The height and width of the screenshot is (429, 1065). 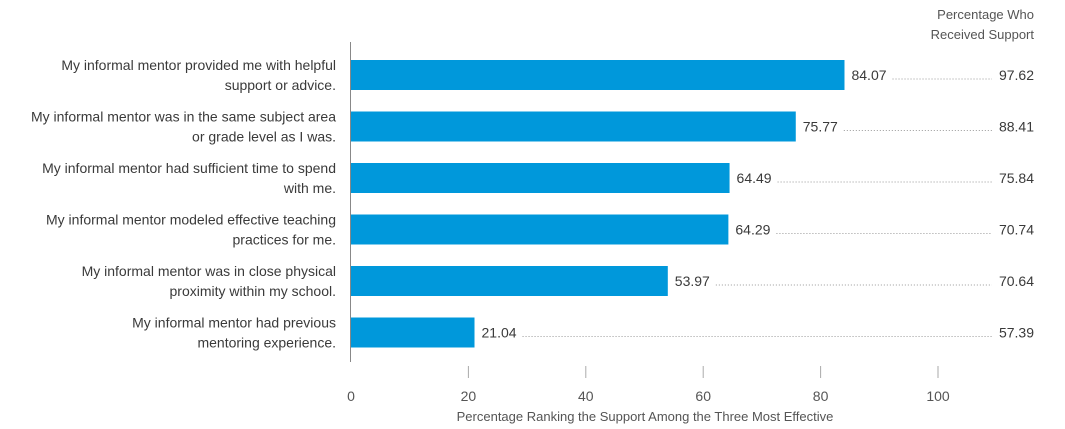 I want to click on category-label-line-2: mentoring experience., so click(x=266, y=343).